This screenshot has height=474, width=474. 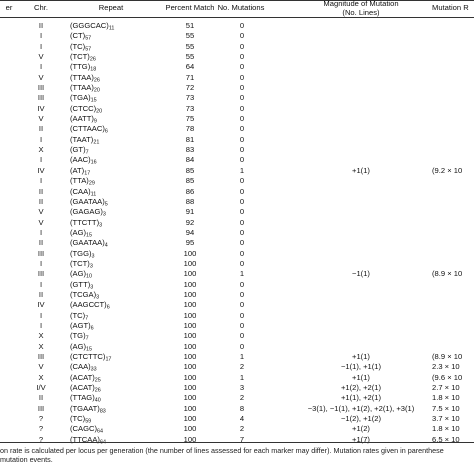 I want to click on repeat-unit: (CAA), so click(x=80, y=367).